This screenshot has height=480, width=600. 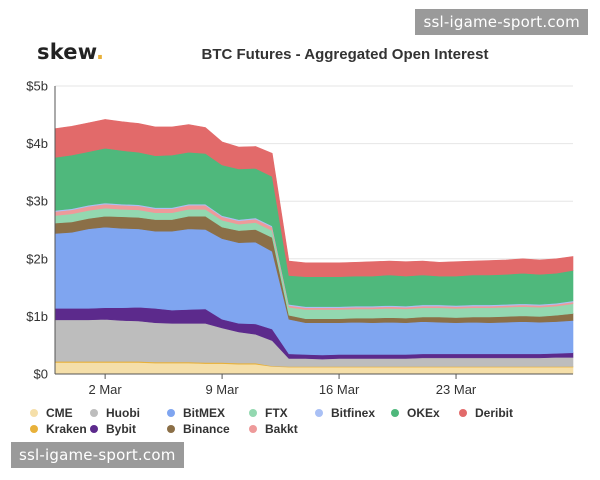 I want to click on legend-item-bitmex: BitMEX, so click(x=208, y=413).